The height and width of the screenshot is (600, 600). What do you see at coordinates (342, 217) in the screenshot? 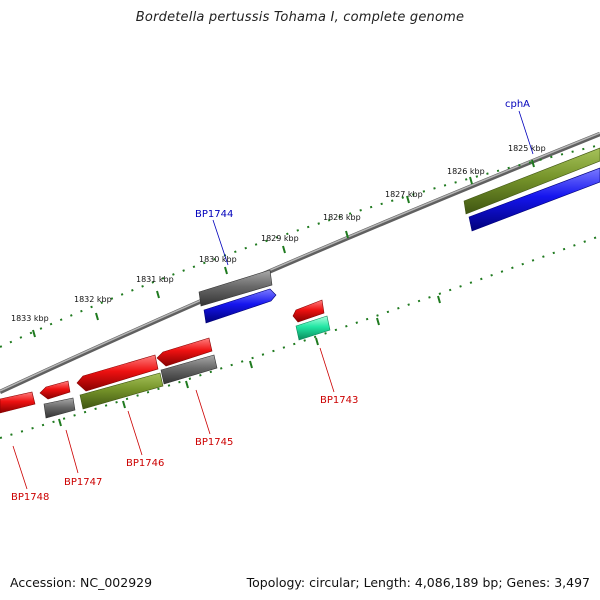
I see `scale-label-1828: 1828 kbp` at bounding box center [342, 217].